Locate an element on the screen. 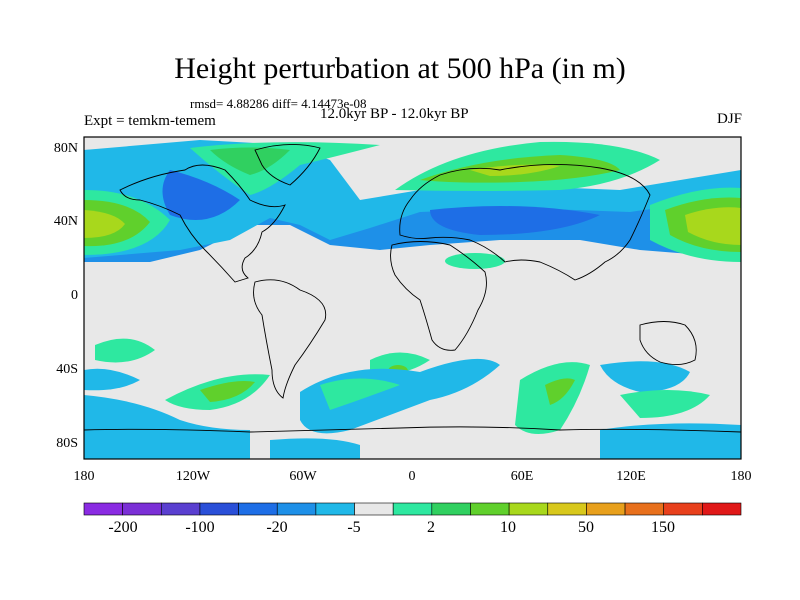 The image size is (800, 600). colorbar-label: 50 is located at coordinates (586, 527).